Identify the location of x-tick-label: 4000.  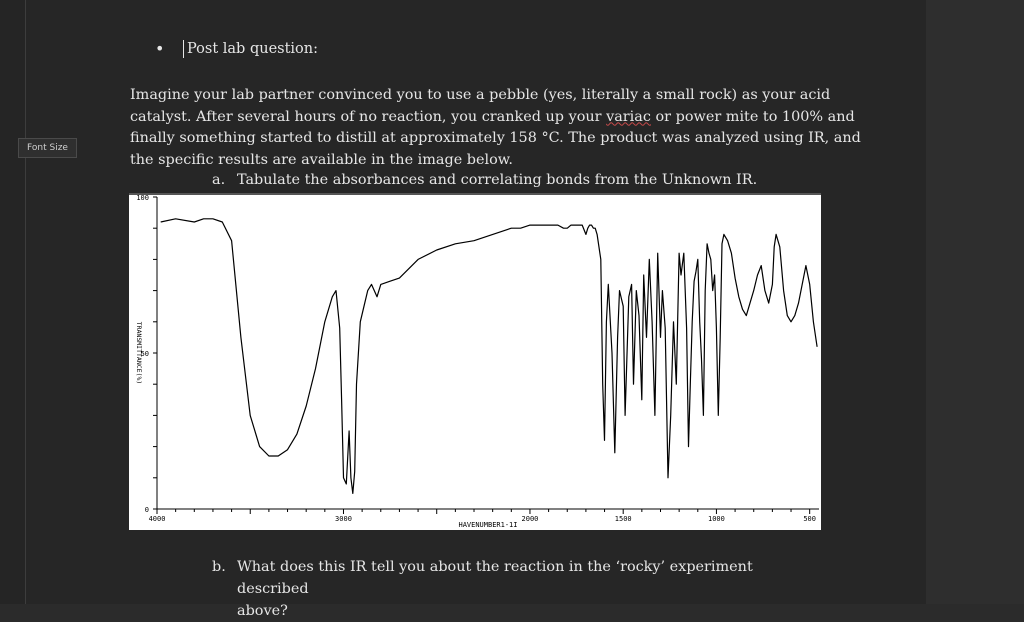
(157, 519).